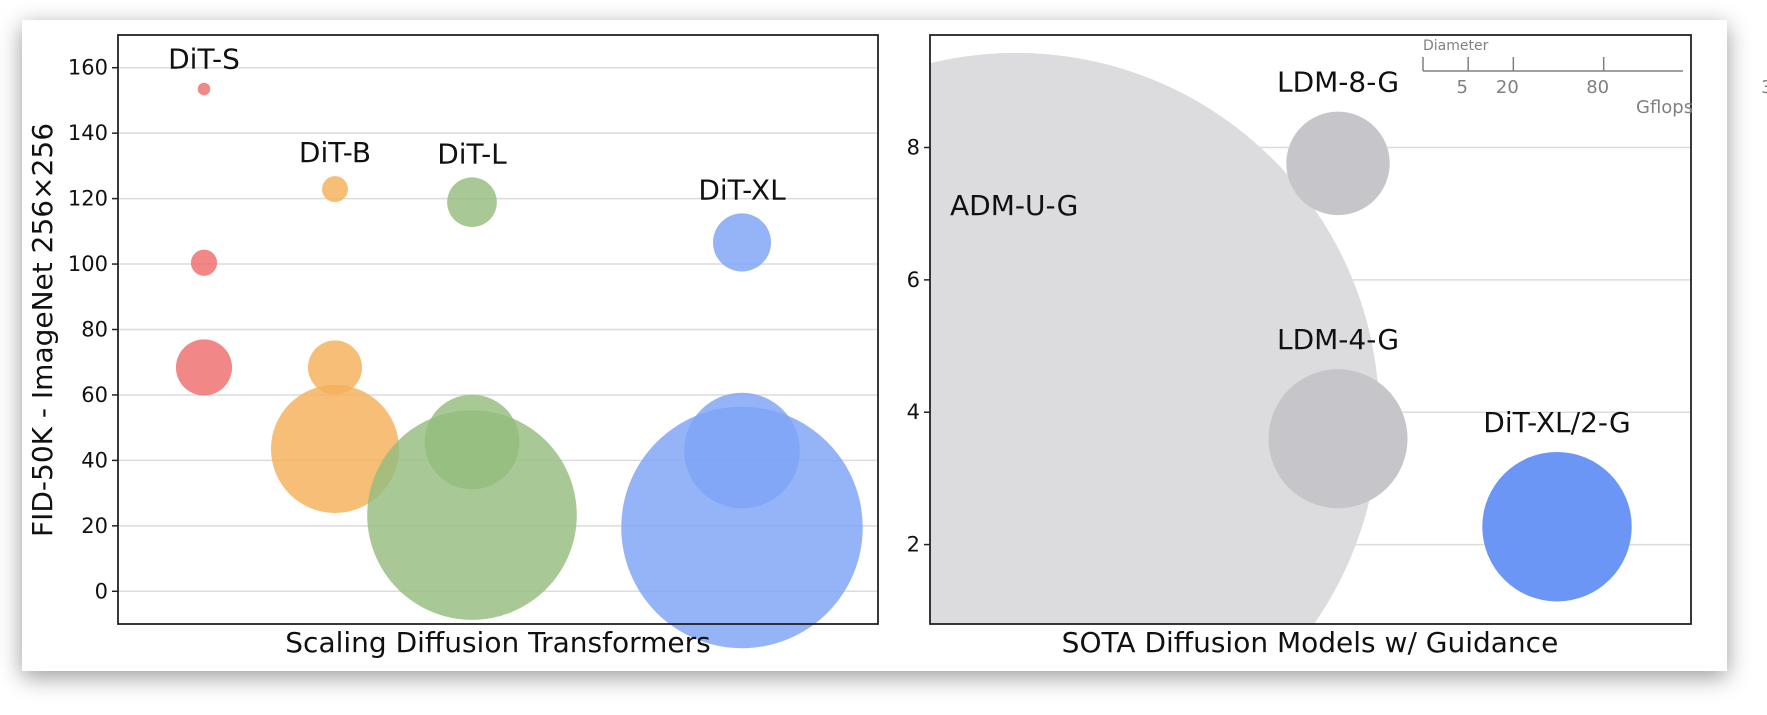  What do you see at coordinates (88, 68) in the screenshot?
I see `left-y-tick-label: 160` at bounding box center [88, 68].